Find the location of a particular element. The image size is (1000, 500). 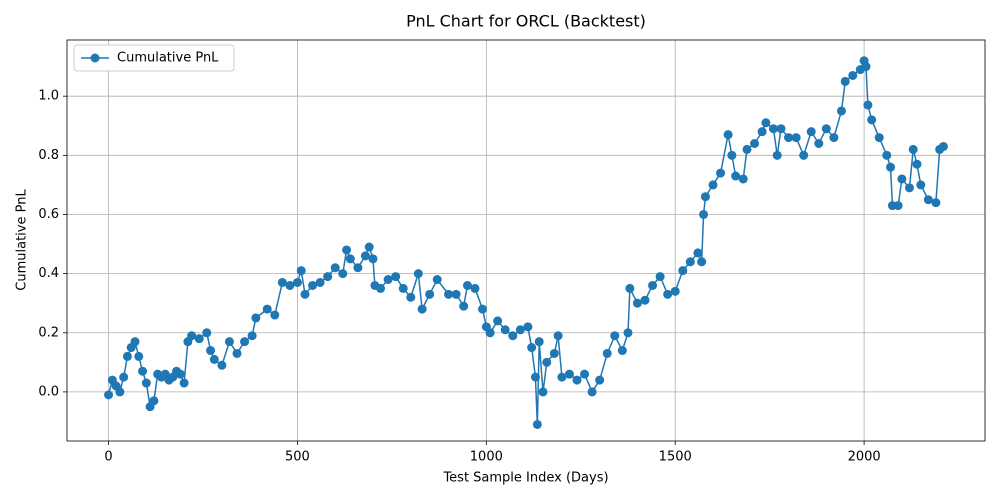

chart-title: PnL Chart for ORCL (Backtest) is located at coordinates (526, 21).